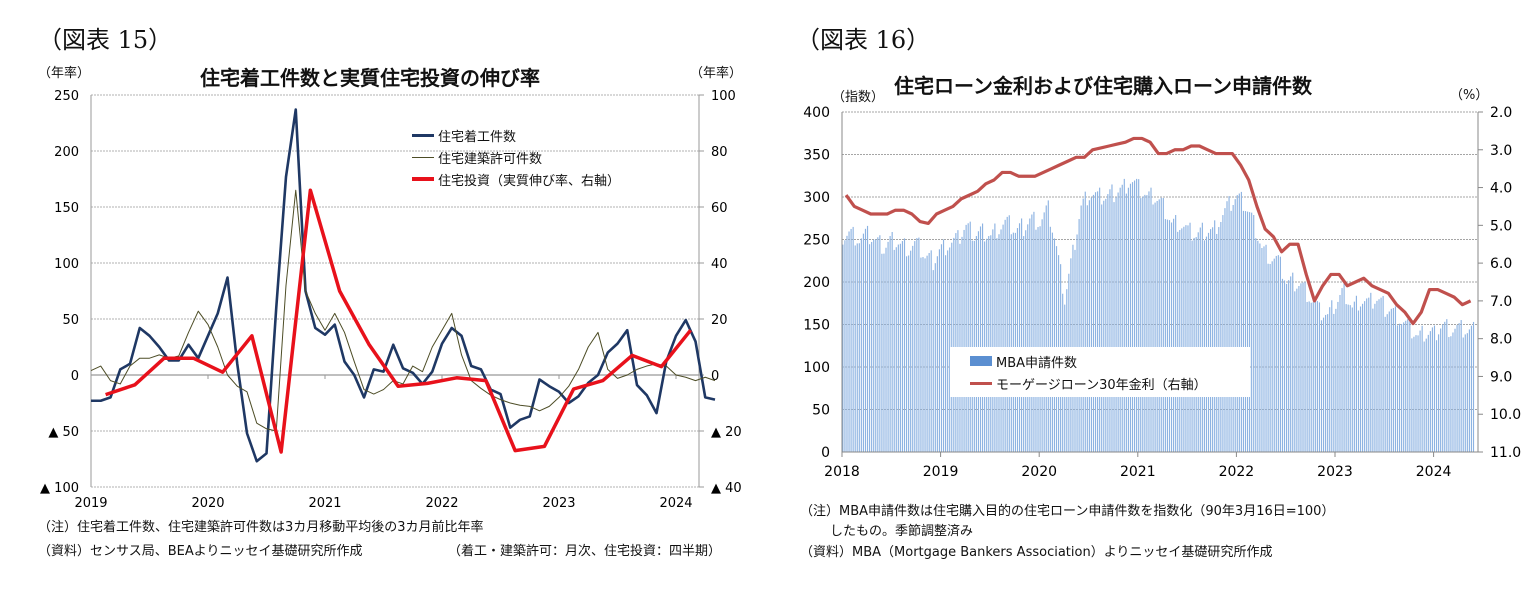 This screenshot has width=1535, height=604. I want to click on y2-tick-label: 4.0, so click(1501, 189).